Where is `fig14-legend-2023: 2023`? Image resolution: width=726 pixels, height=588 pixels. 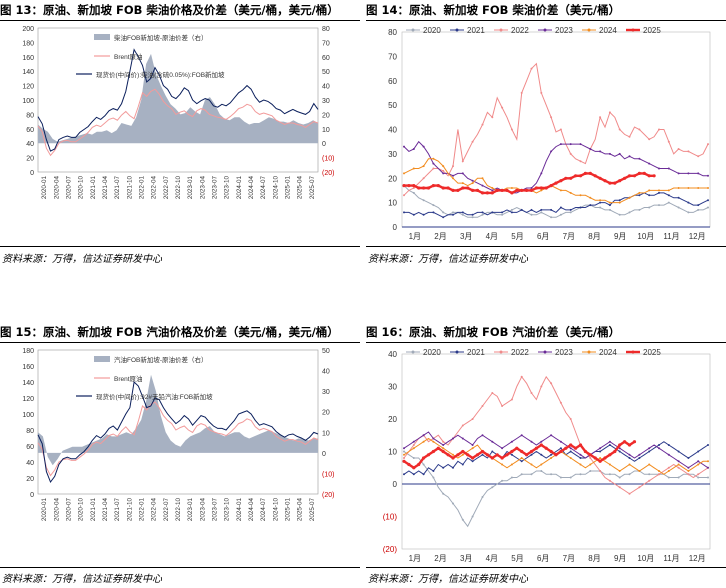 fig14-legend-2023: 2023 is located at coordinates (564, 30).